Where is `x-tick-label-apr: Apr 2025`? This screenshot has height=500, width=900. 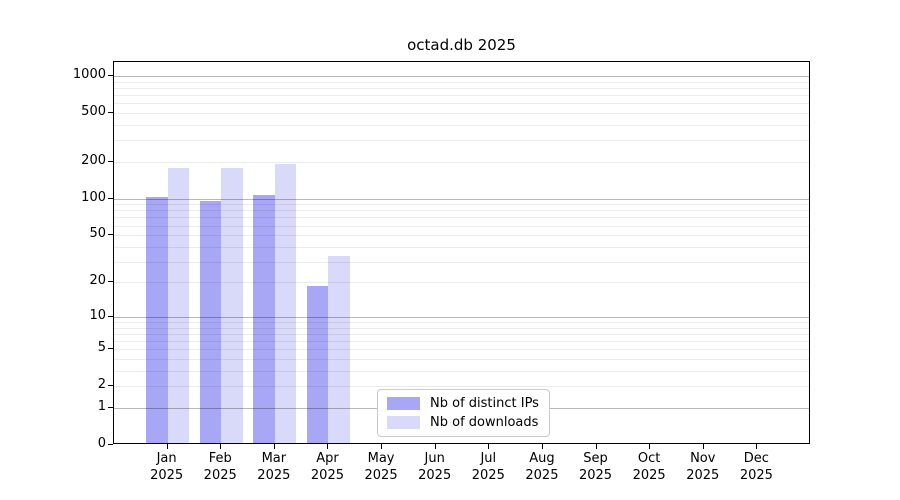 x-tick-label-apr: Apr 2025 is located at coordinates (327, 467).